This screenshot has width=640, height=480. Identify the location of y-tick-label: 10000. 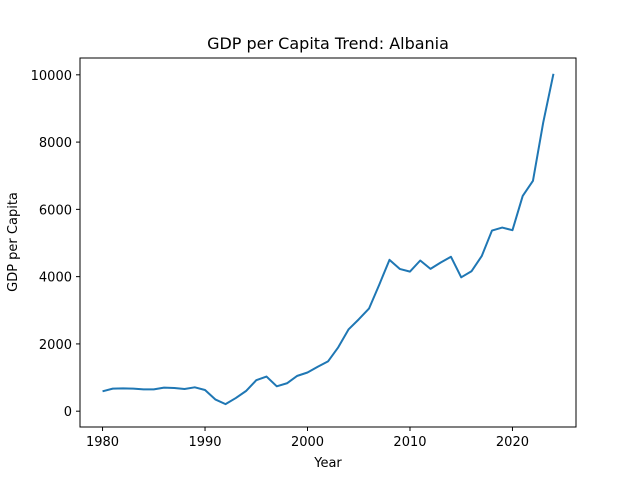
(51, 76).